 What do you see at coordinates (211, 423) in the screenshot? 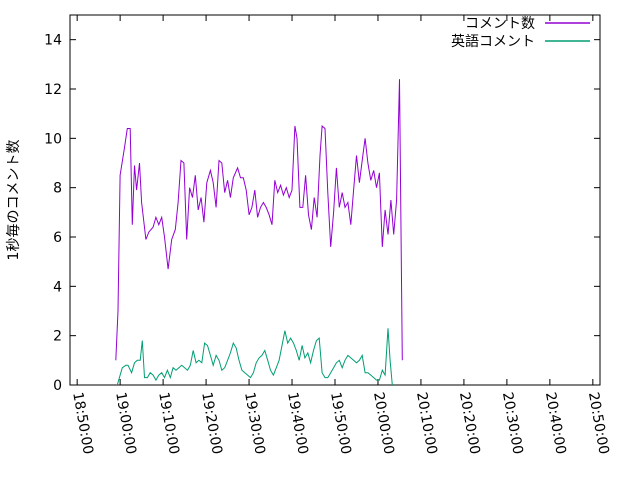
I see `x-tick-label: 19:20:00` at bounding box center [211, 423].